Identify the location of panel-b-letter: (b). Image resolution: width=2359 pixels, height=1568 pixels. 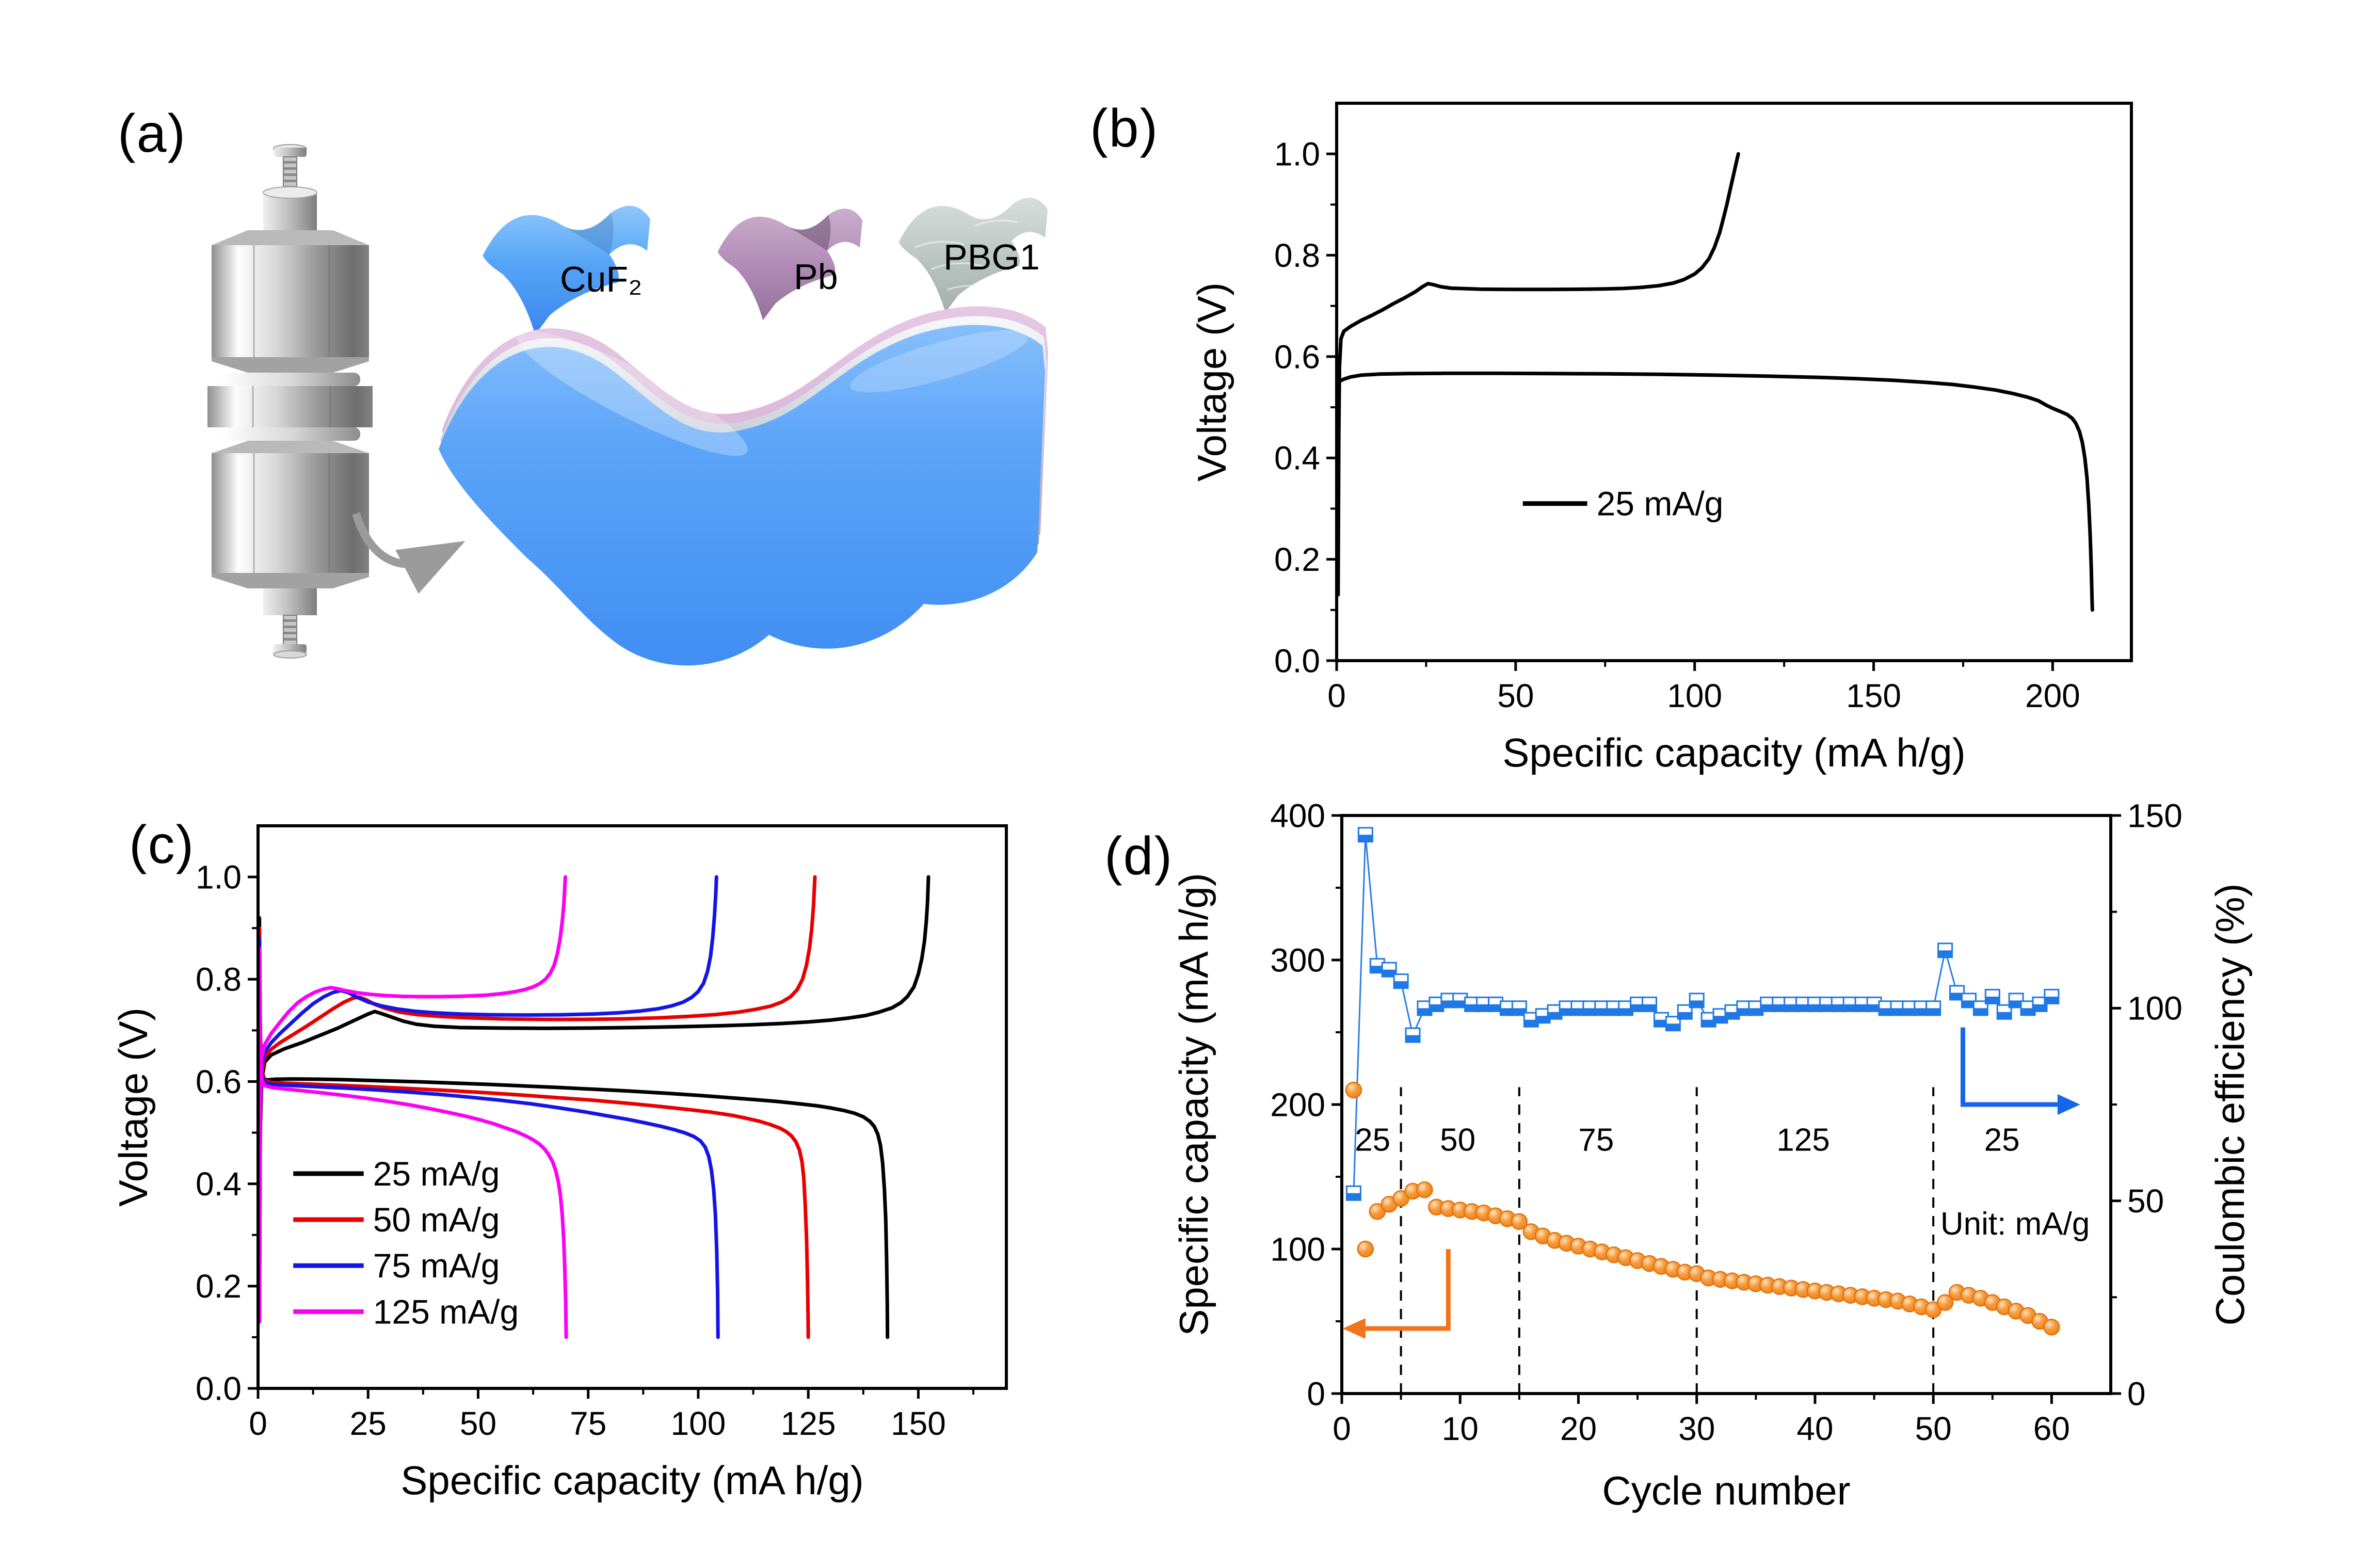
(1124, 128).